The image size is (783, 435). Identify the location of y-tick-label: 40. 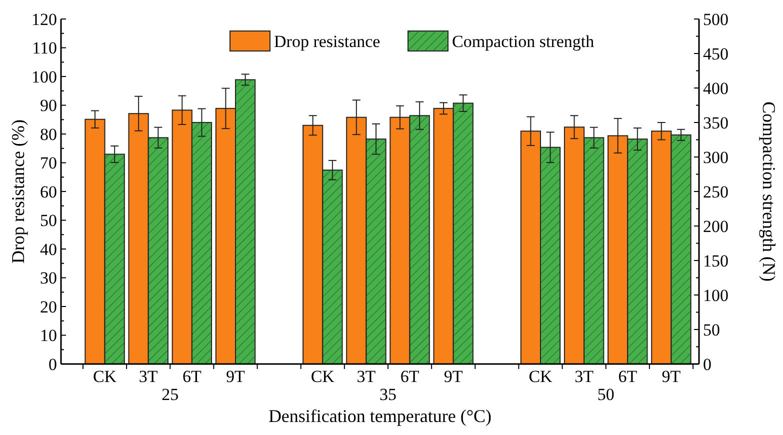
(48, 249).